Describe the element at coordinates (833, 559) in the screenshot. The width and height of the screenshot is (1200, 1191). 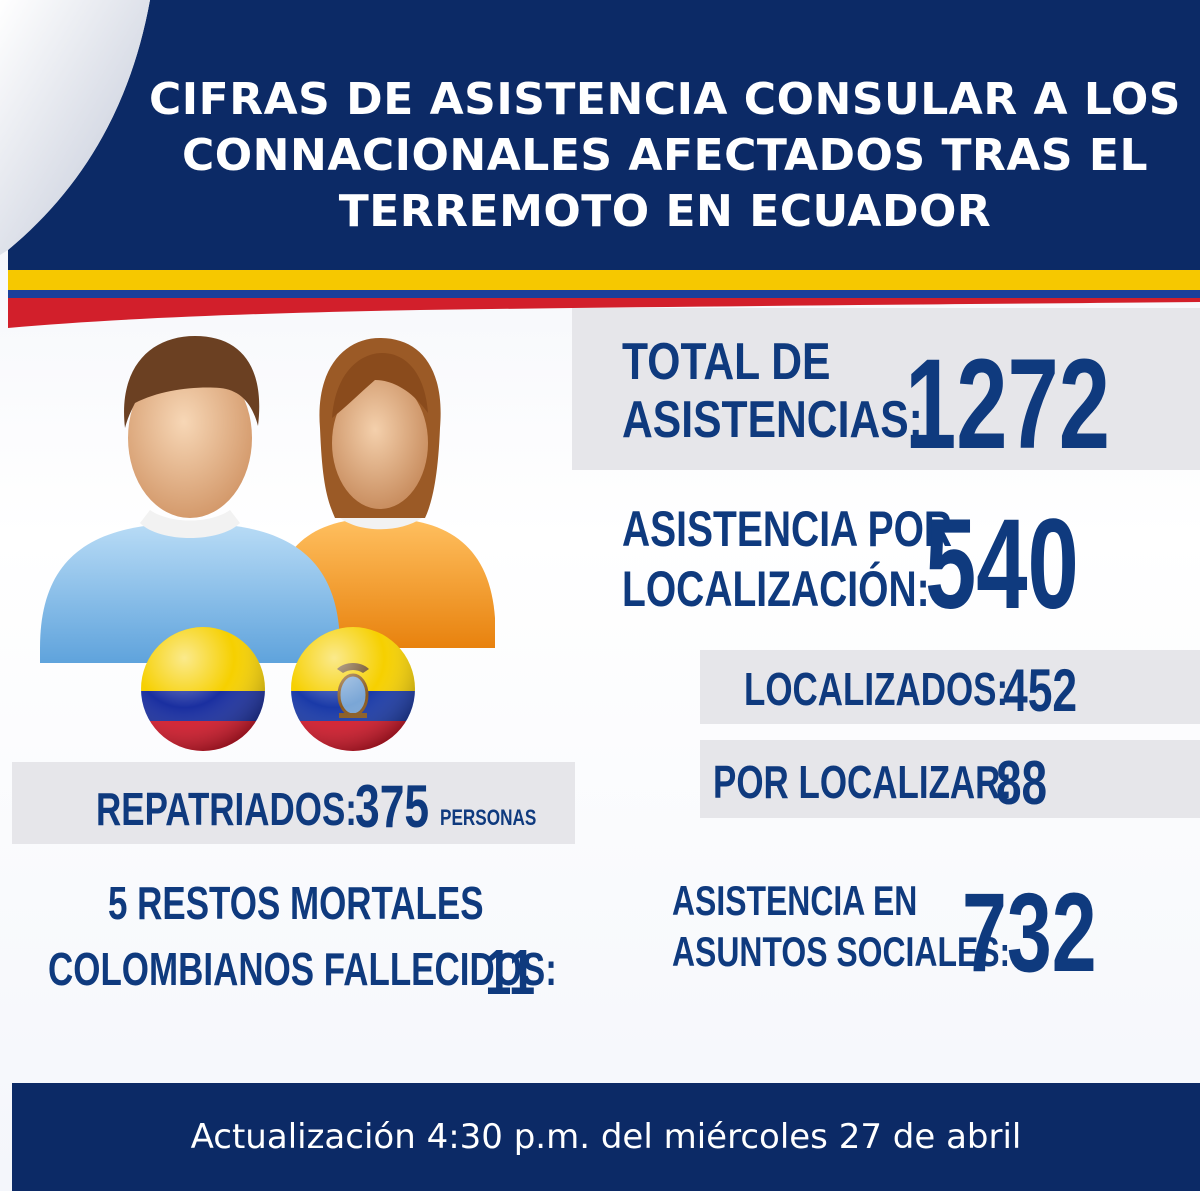
I see `localizacion-label: ASISTENCIA POR LOCALIZACIÓN:` at that location.